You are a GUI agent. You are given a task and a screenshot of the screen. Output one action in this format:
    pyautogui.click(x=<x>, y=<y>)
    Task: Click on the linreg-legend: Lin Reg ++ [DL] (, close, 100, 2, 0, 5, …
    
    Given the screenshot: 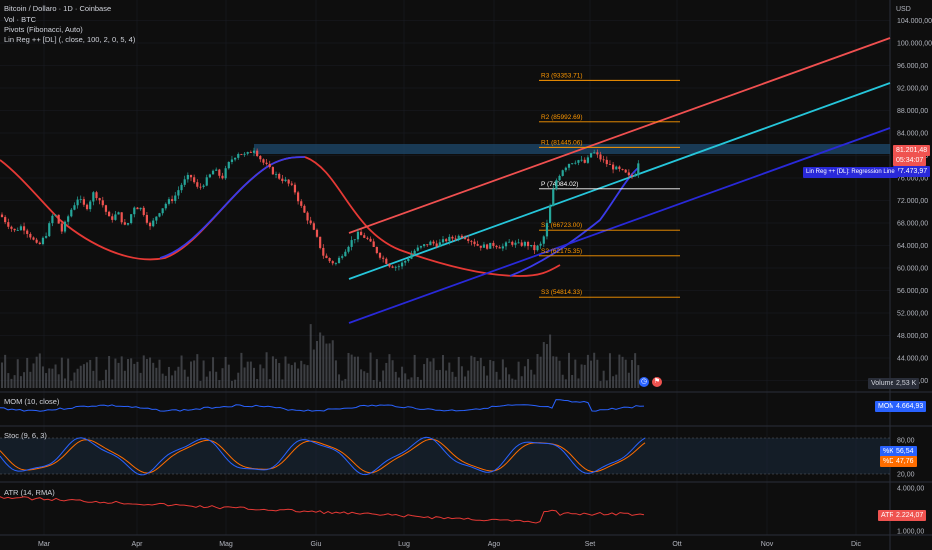 What is the action you would take?
    pyautogui.click(x=70, y=39)
    